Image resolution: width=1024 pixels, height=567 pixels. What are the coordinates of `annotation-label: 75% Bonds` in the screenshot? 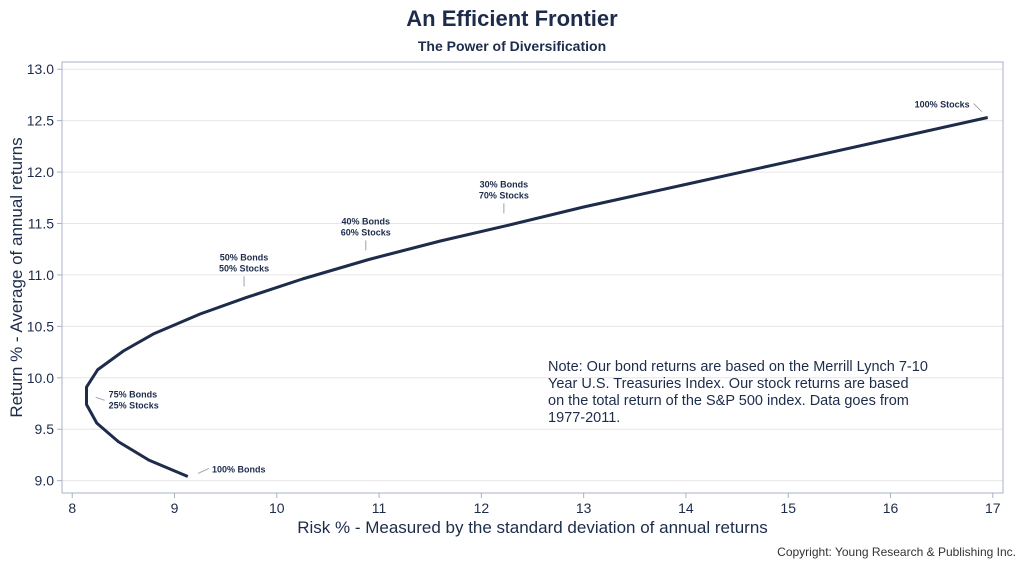 It's located at (133, 394).